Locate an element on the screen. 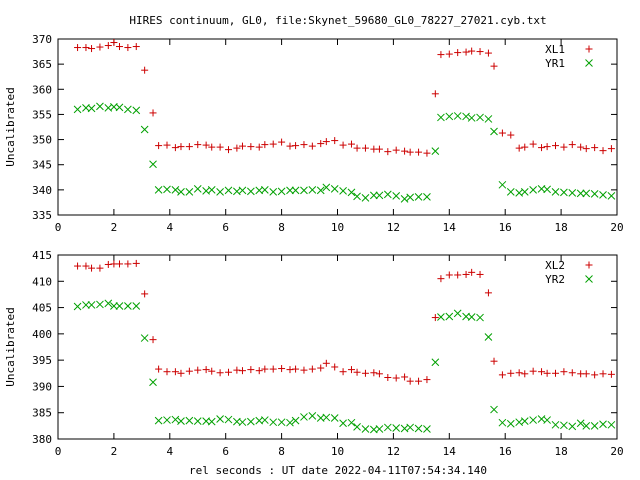  point-yr2-66-d2 is located at coordinates (580, 423).